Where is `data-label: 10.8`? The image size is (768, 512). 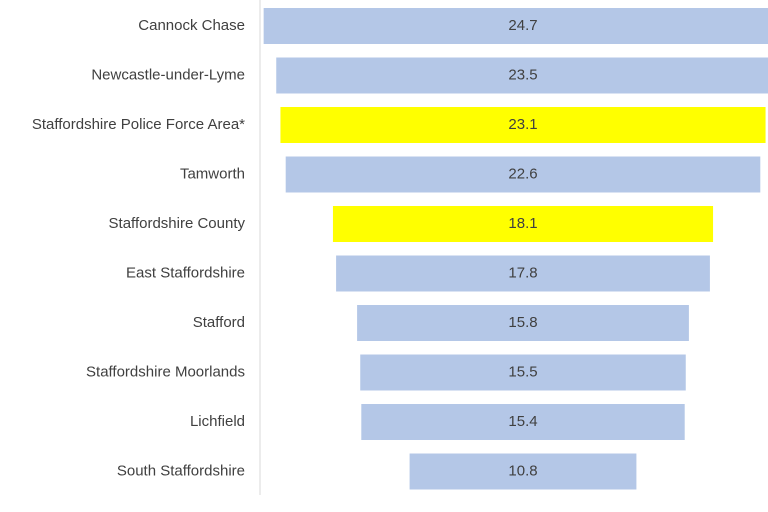
data-label: 10.8 is located at coordinates (522, 470).